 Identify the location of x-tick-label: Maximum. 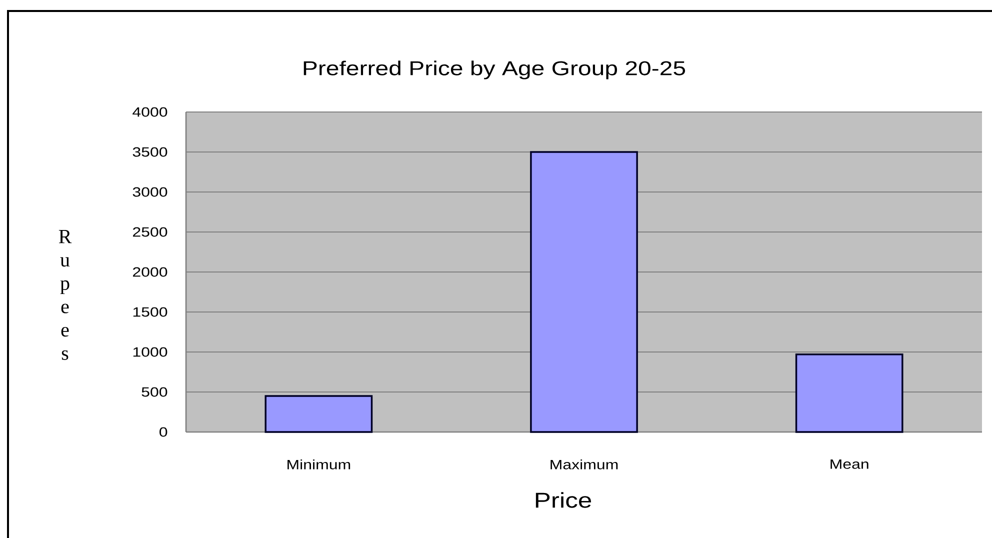
(584, 465).